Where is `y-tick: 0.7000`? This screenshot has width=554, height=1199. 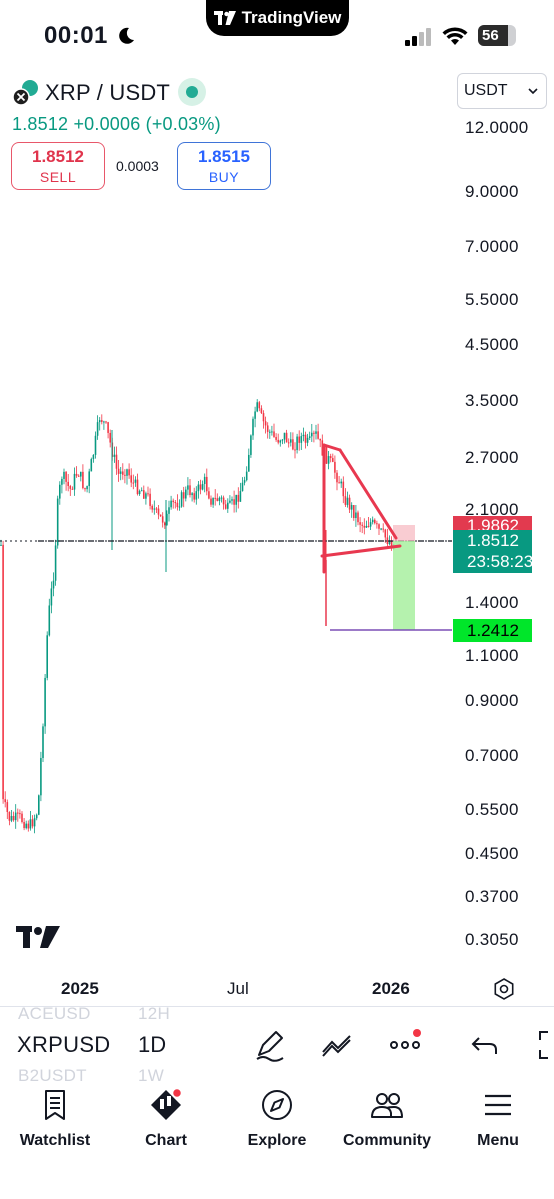
y-tick: 0.7000 is located at coordinates (492, 755).